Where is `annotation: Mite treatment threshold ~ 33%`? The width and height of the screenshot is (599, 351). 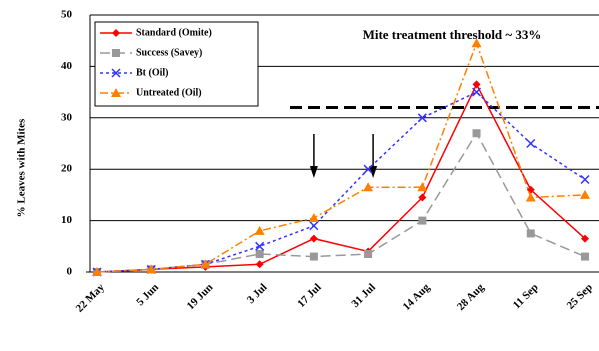 annotation: Mite treatment threshold ~ 33% is located at coordinates (452, 34).